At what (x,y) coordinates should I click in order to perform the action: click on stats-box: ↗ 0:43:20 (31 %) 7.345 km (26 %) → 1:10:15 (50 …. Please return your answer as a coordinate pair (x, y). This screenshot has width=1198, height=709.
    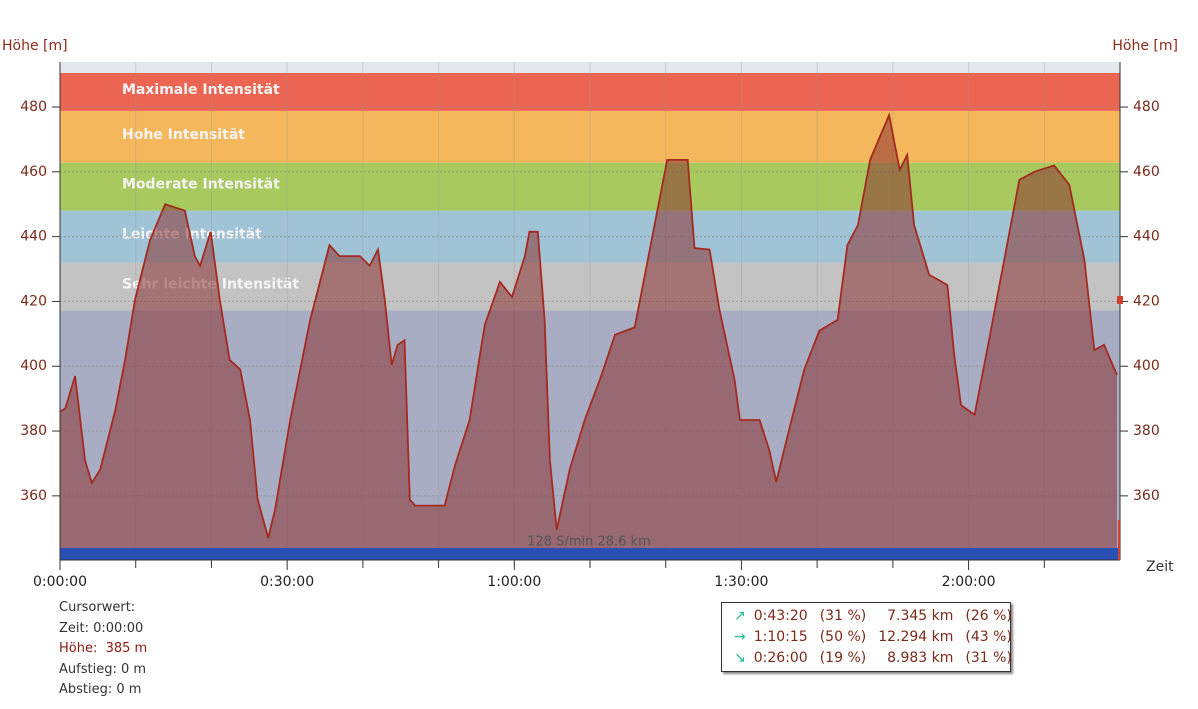
    Looking at the image, I should click on (866, 637).